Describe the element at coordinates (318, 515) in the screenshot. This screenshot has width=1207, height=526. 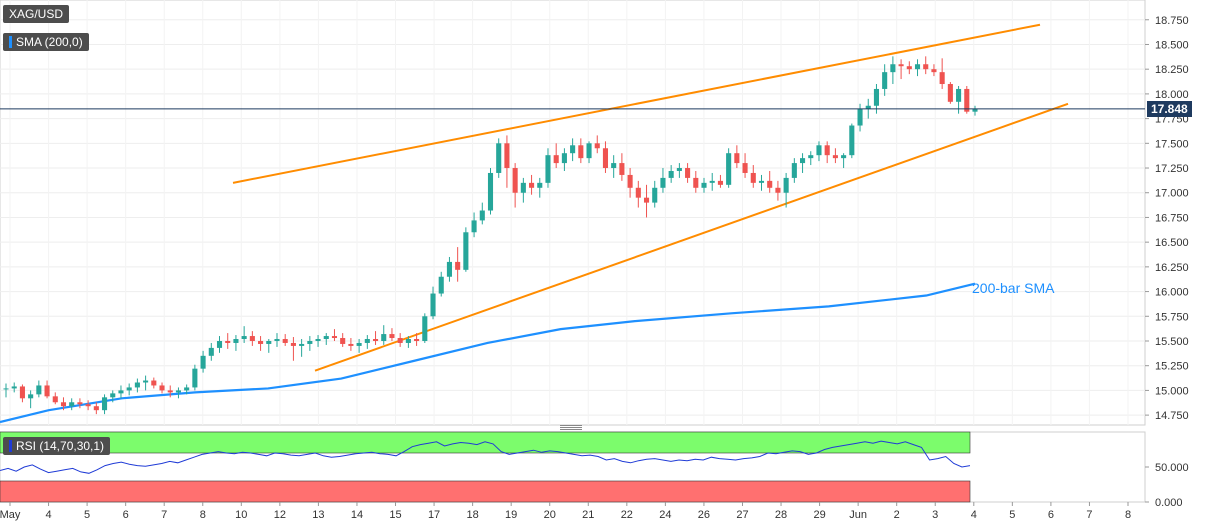
I see `x-tick-label: 13` at that location.